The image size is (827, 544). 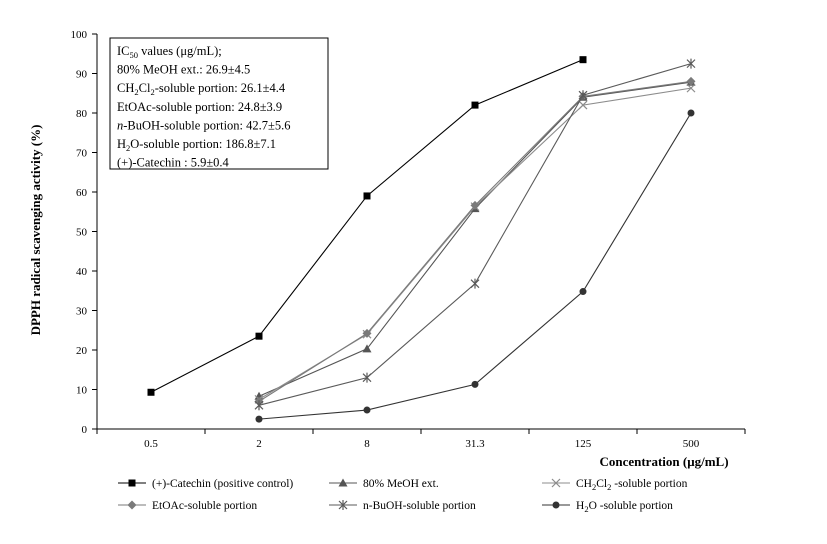 I want to click on legend-item: EtOAc-soluble portion, so click(x=187, y=506).